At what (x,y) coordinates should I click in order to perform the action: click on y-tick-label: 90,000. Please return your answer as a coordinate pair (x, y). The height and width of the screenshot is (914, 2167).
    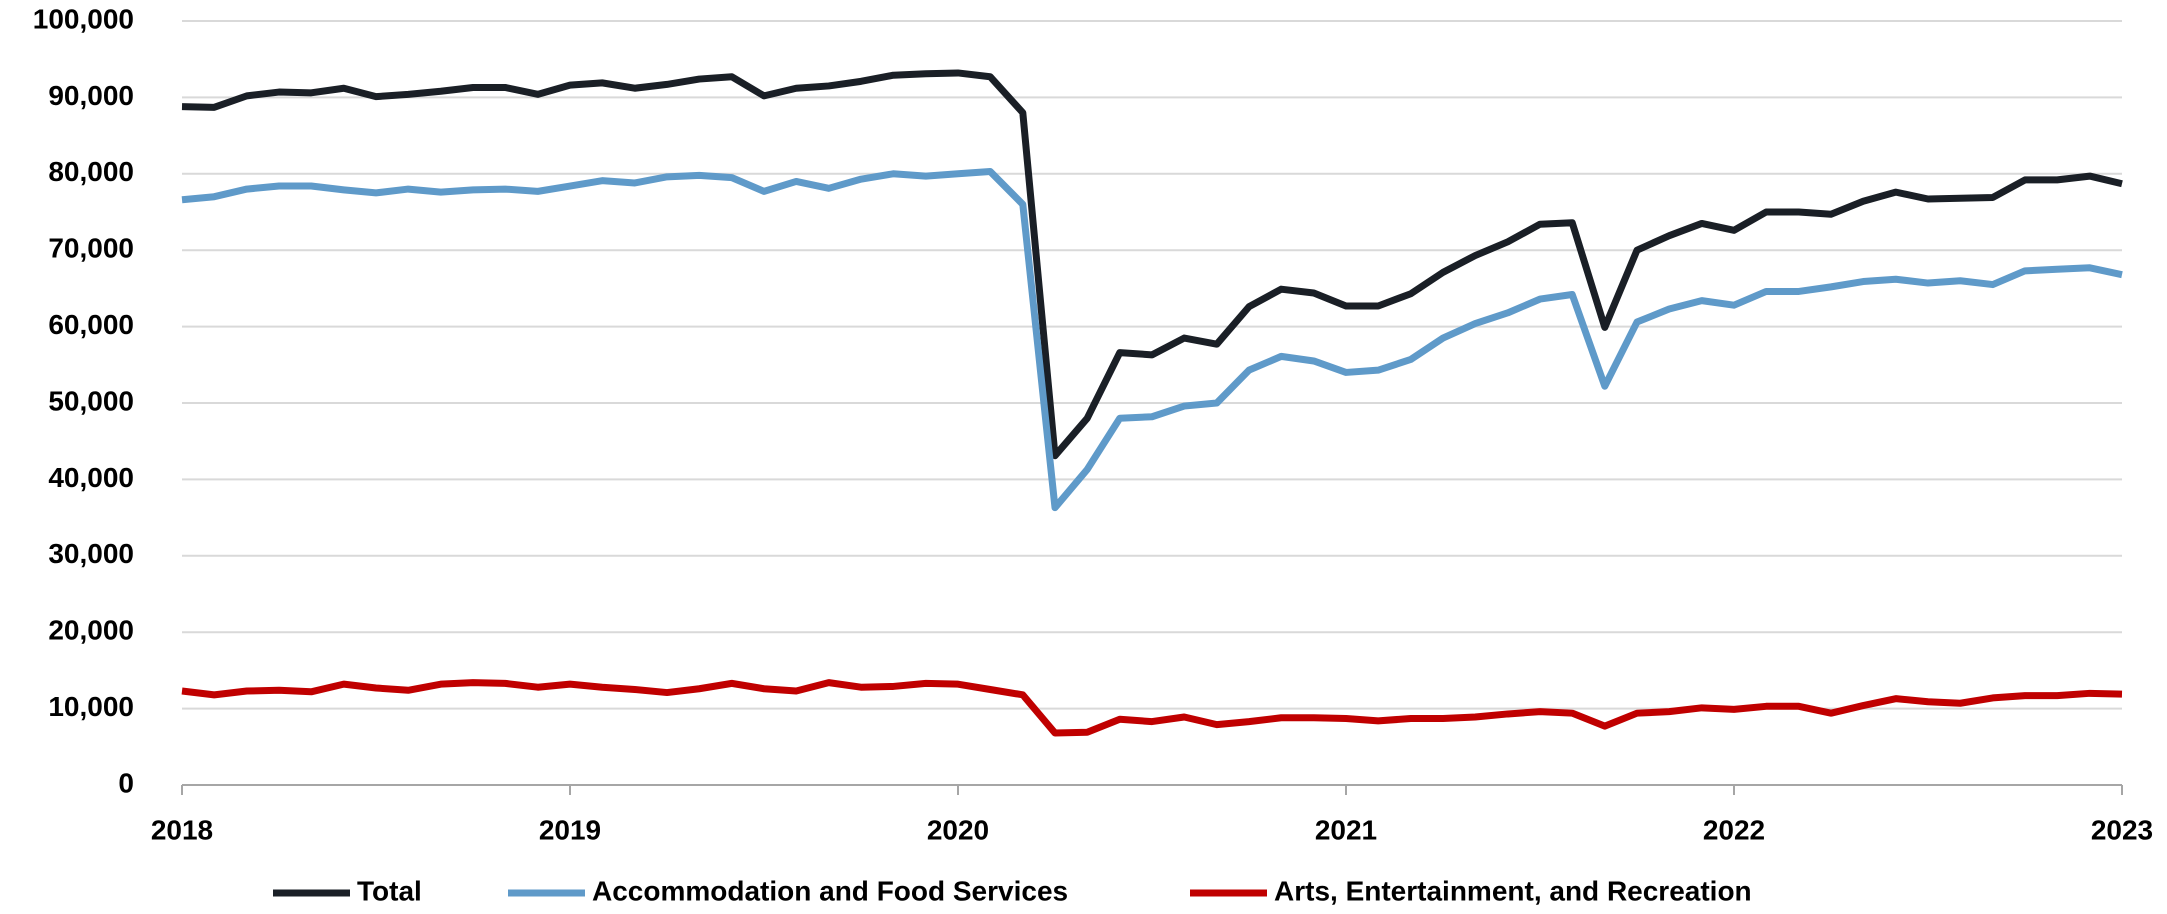
    Looking at the image, I should click on (91, 95).